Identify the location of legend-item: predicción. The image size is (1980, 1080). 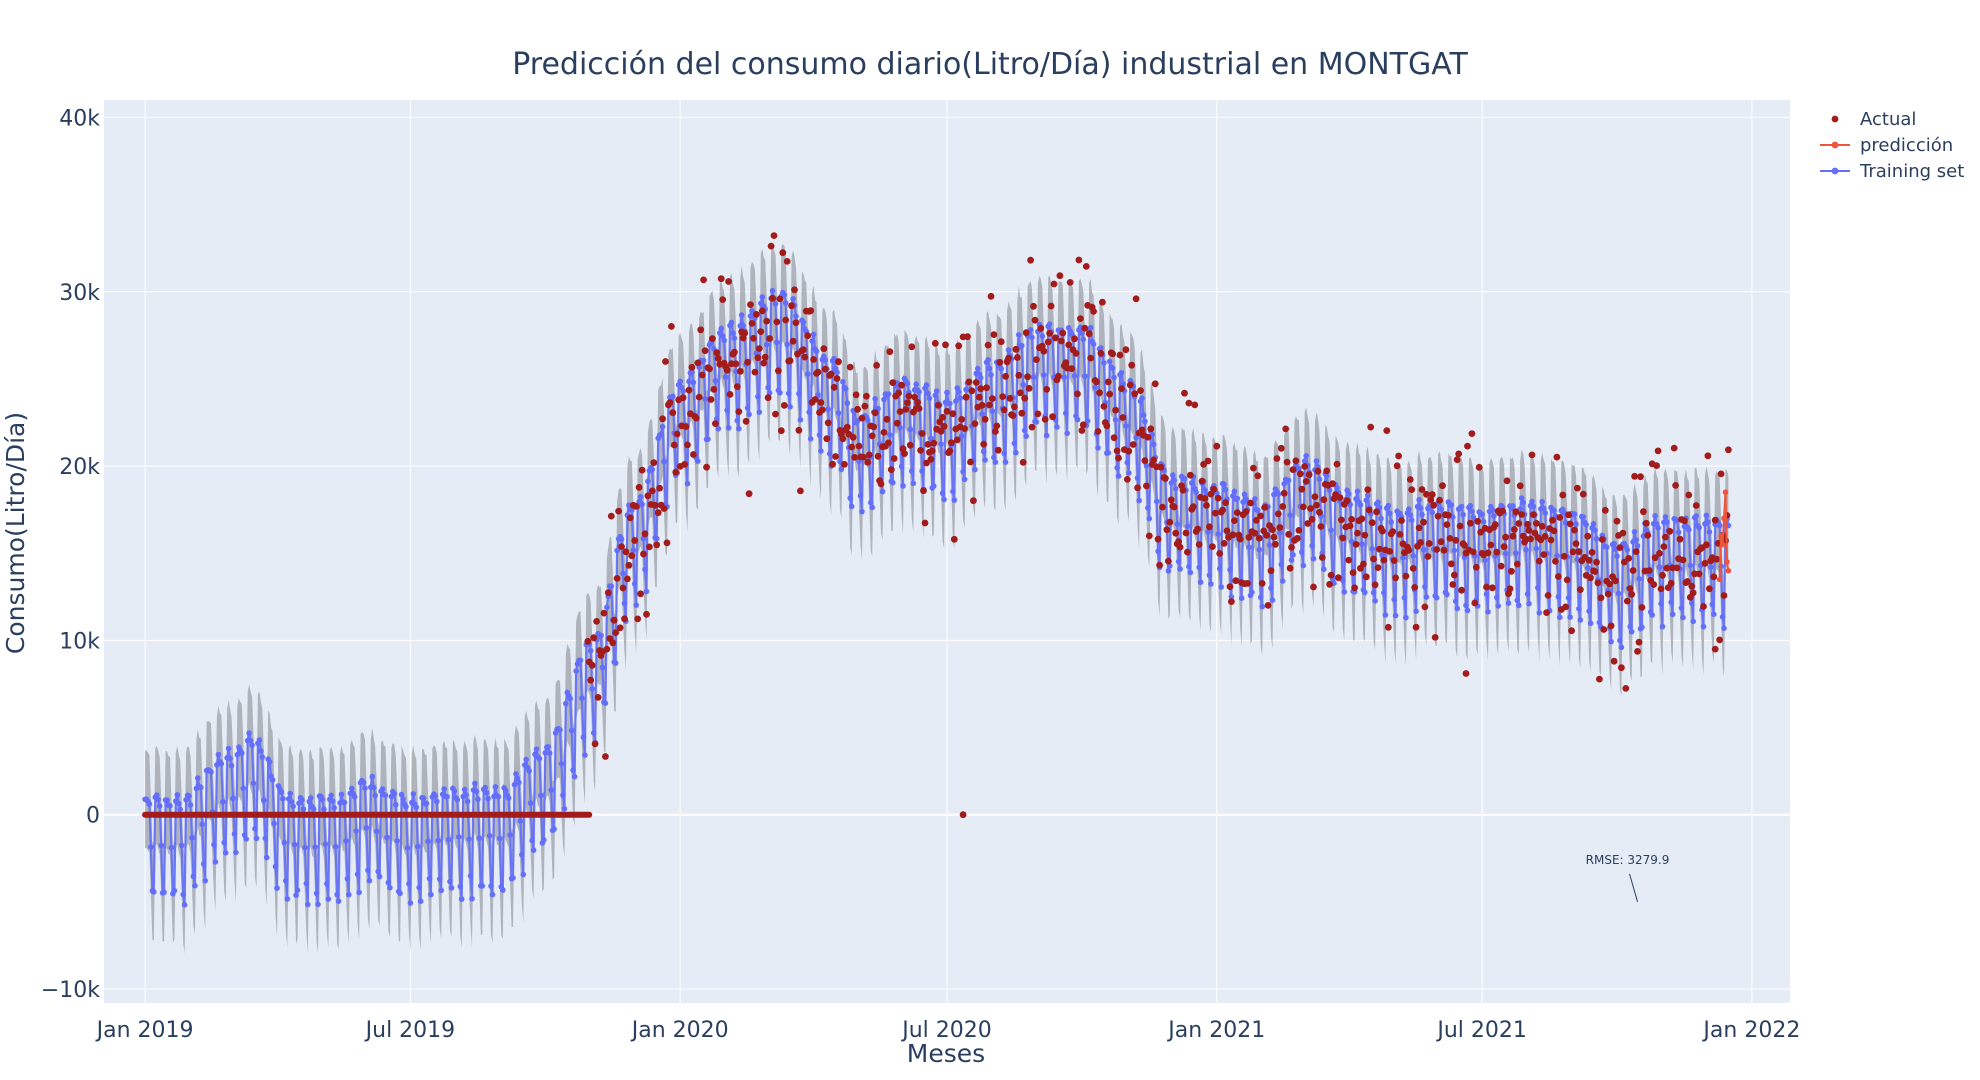
(1886, 145).